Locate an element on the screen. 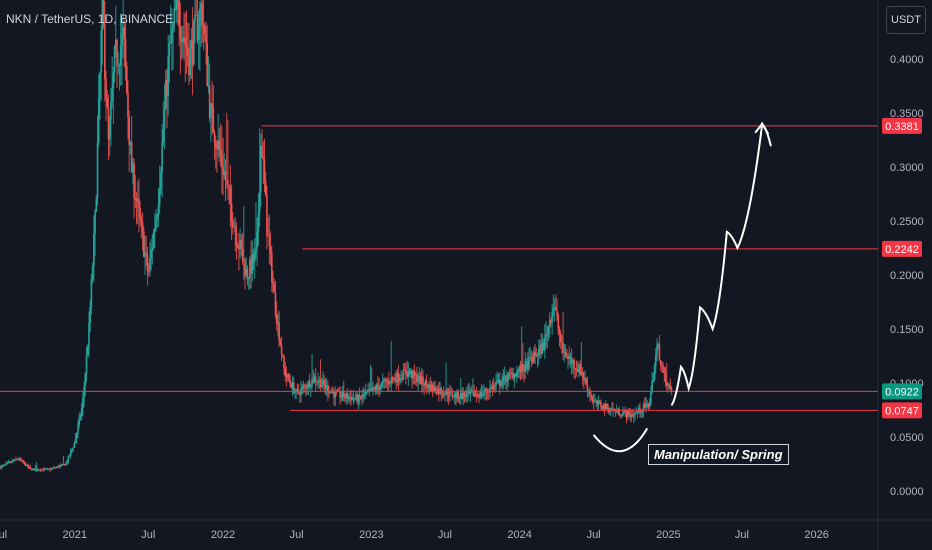 The image size is (932, 550). price-badges: 0.3381 0.2242 0.0747 0.0922 is located at coordinates (902, 268).